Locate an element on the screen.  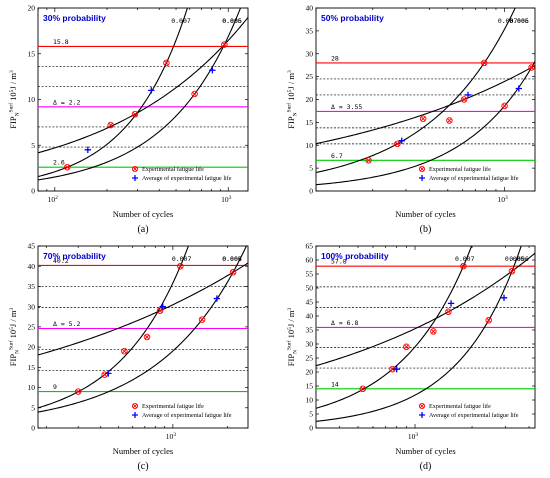
y-tick-label: 15 is located at coordinates (310, 386).